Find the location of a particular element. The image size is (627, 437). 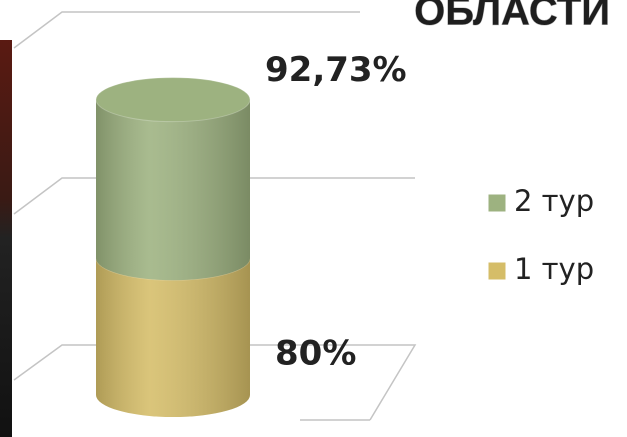

slide-background is located at coordinates (6, 238).